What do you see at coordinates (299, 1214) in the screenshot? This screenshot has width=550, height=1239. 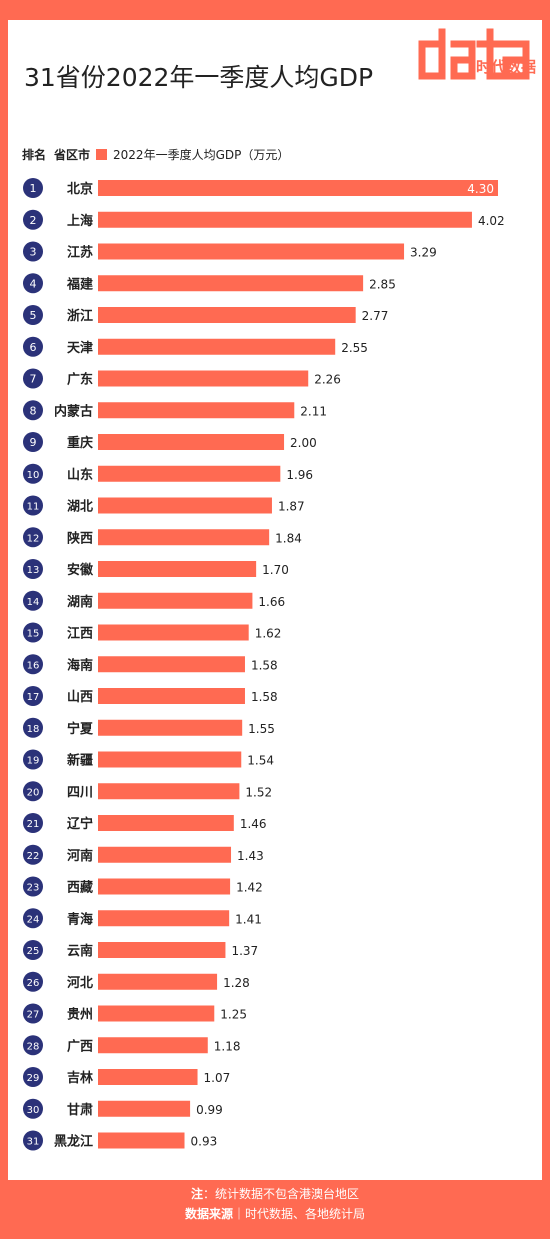 I see `source-text: ｜时代数据、各地统计局` at bounding box center [299, 1214].